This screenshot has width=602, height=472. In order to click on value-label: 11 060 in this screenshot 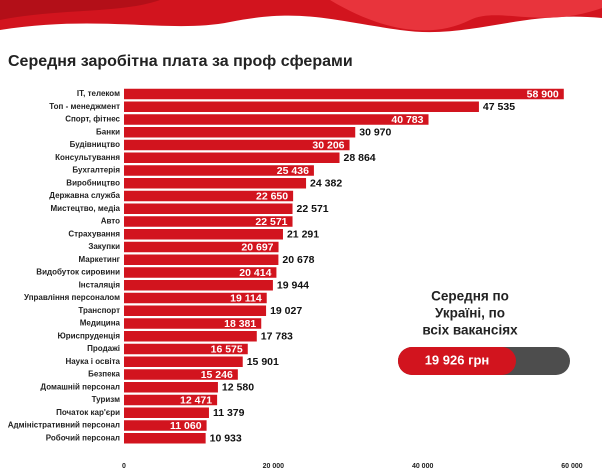, I will do `click(186, 426)`.